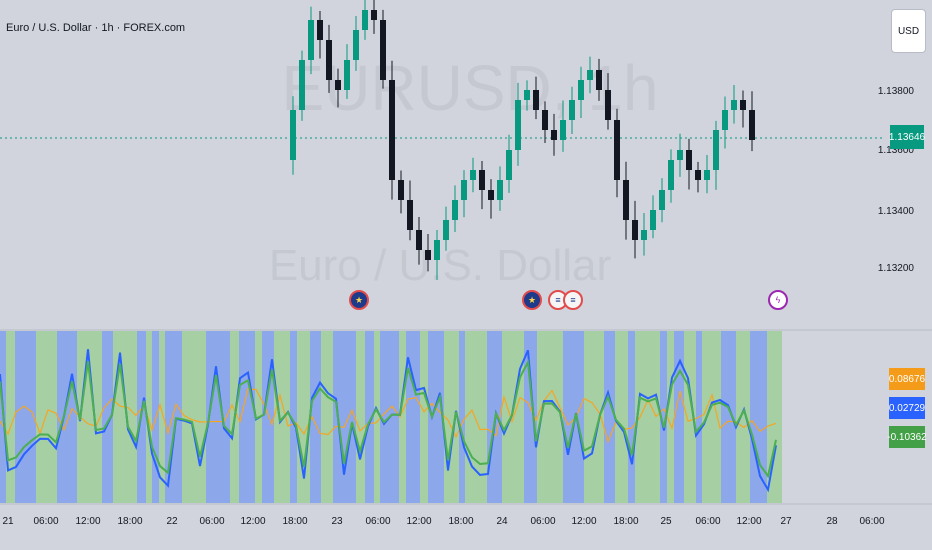  Describe the element at coordinates (666, 521) in the screenshot. I see `time-label: 25` at that location.